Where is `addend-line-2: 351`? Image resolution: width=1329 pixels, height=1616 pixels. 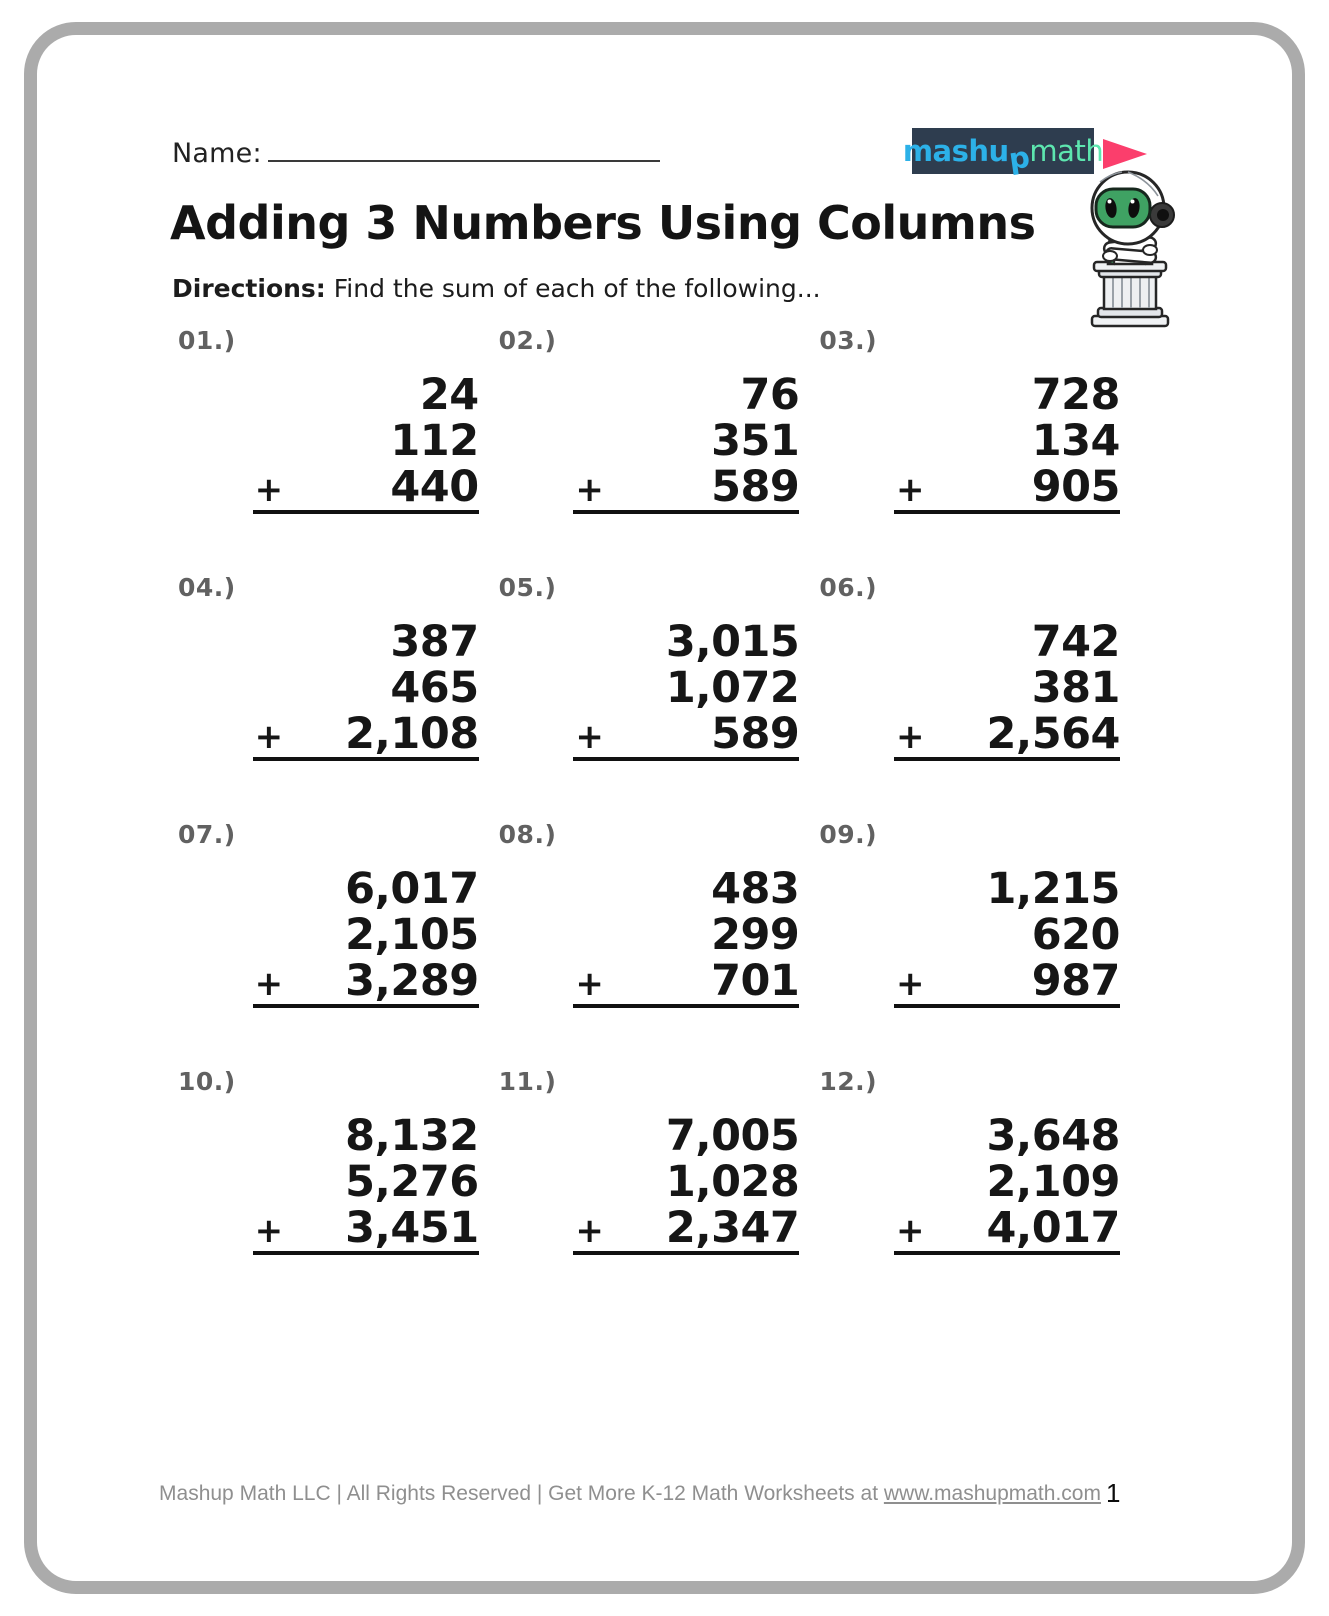
addend-line-2: 351 is located at coordinates (755, 441).